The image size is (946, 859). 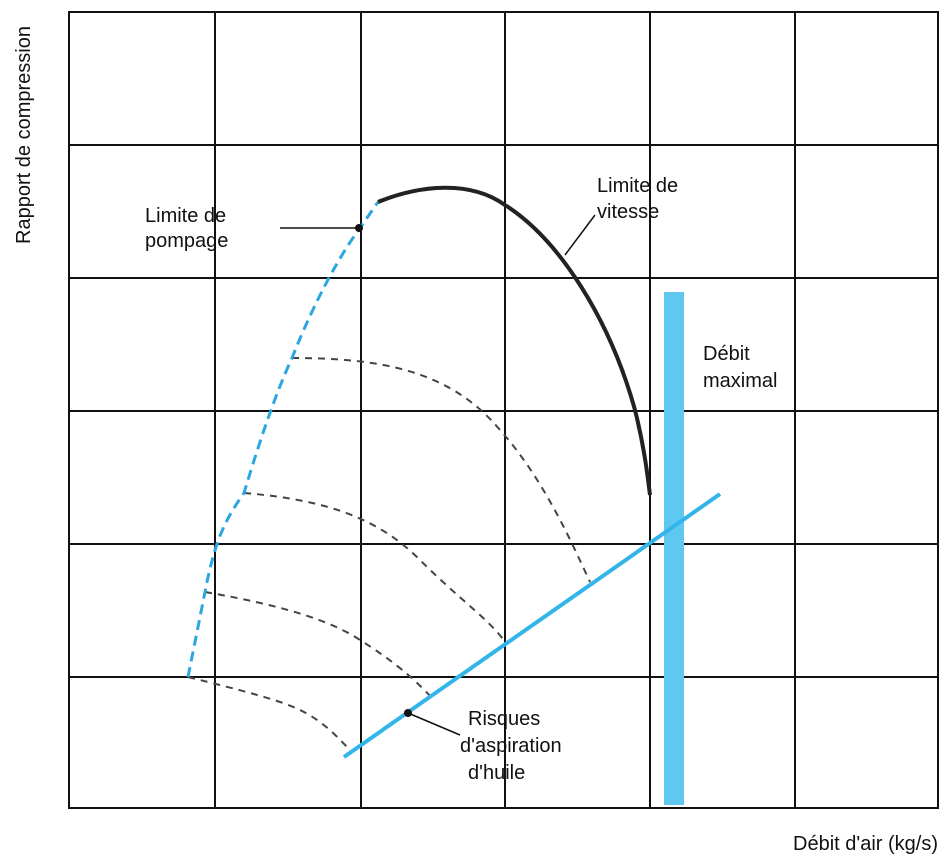 I want to click on x-axis-label: Débit d'air (kg/s), so click(x=865, y=844).